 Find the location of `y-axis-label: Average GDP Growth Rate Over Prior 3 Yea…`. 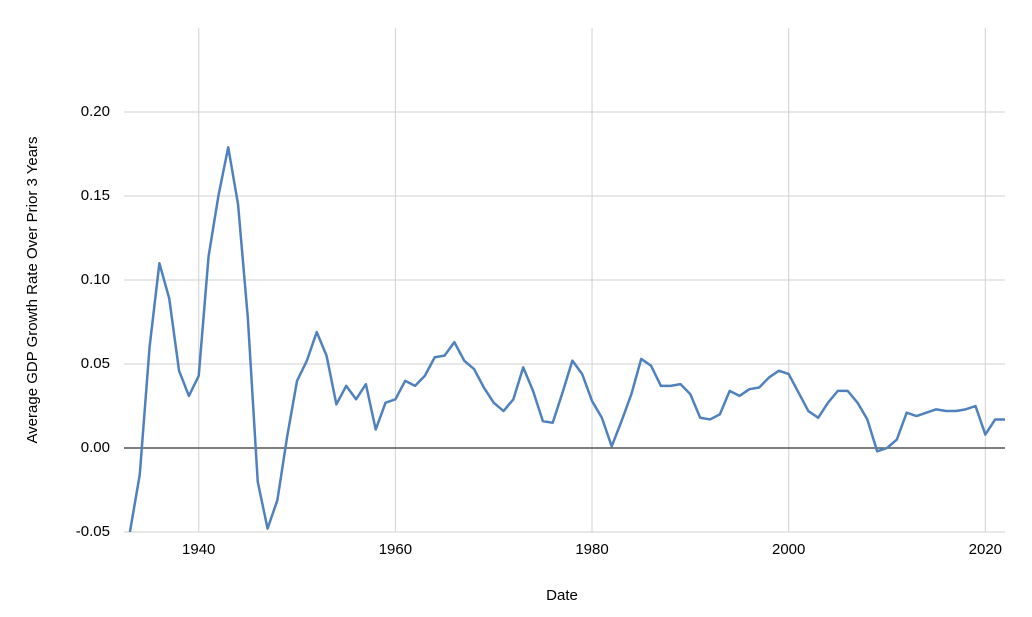

y-axis-label: Average GDP Growth Rate Over Prior 3 Yea… is located at coordinates (32, 289).